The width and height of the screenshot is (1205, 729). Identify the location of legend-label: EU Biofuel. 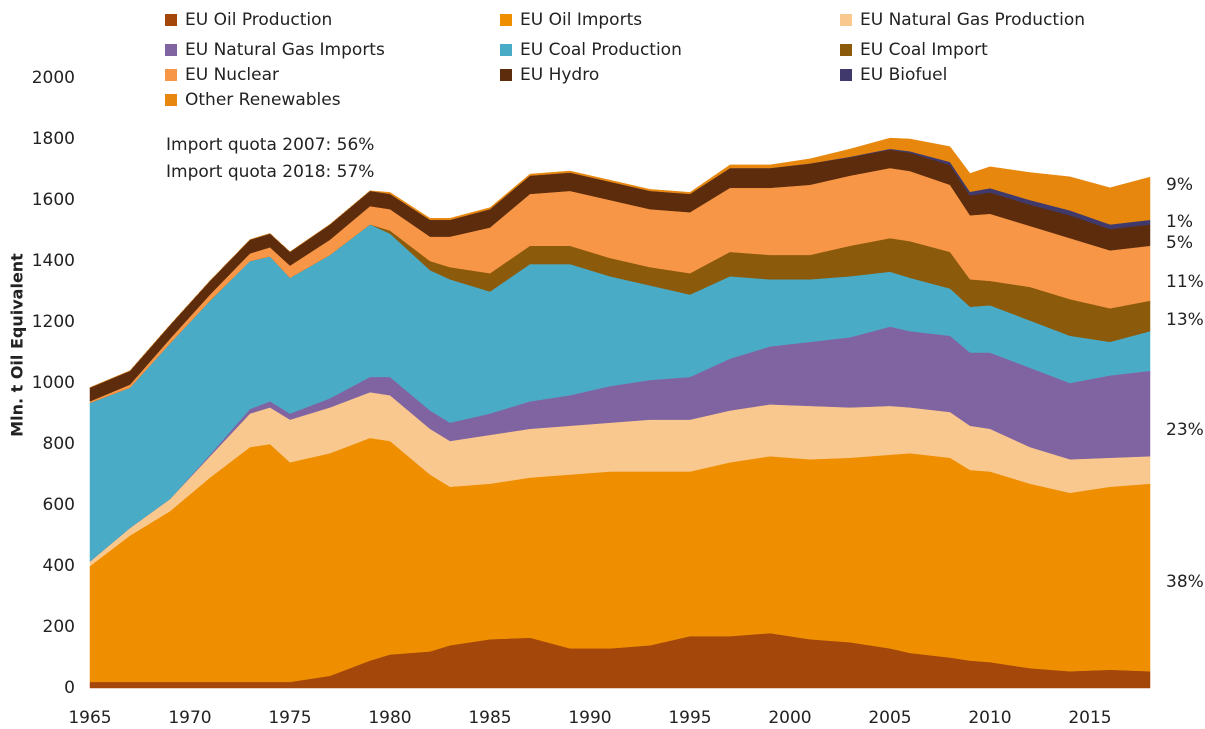
(903, 75).